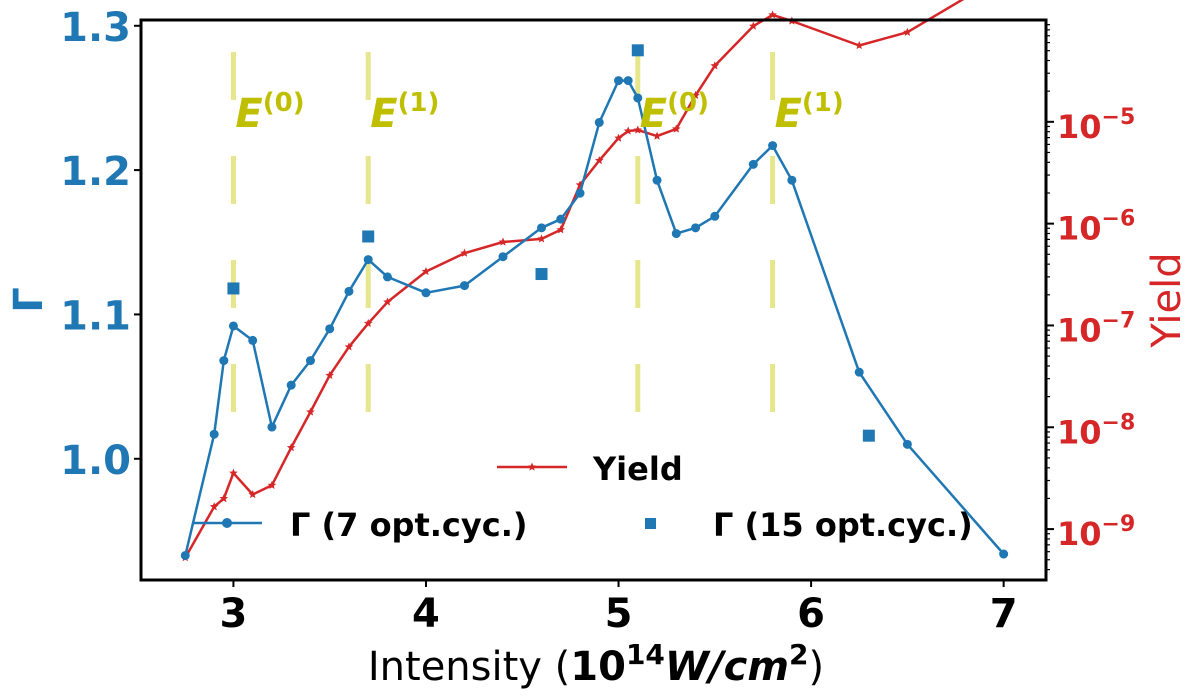 The height and width of the screenshot is (700, 1200). I want to click on legend: Yield Γ (7 opt.cyc.) Γ (15 opt.cyc.), so click(582, 497).